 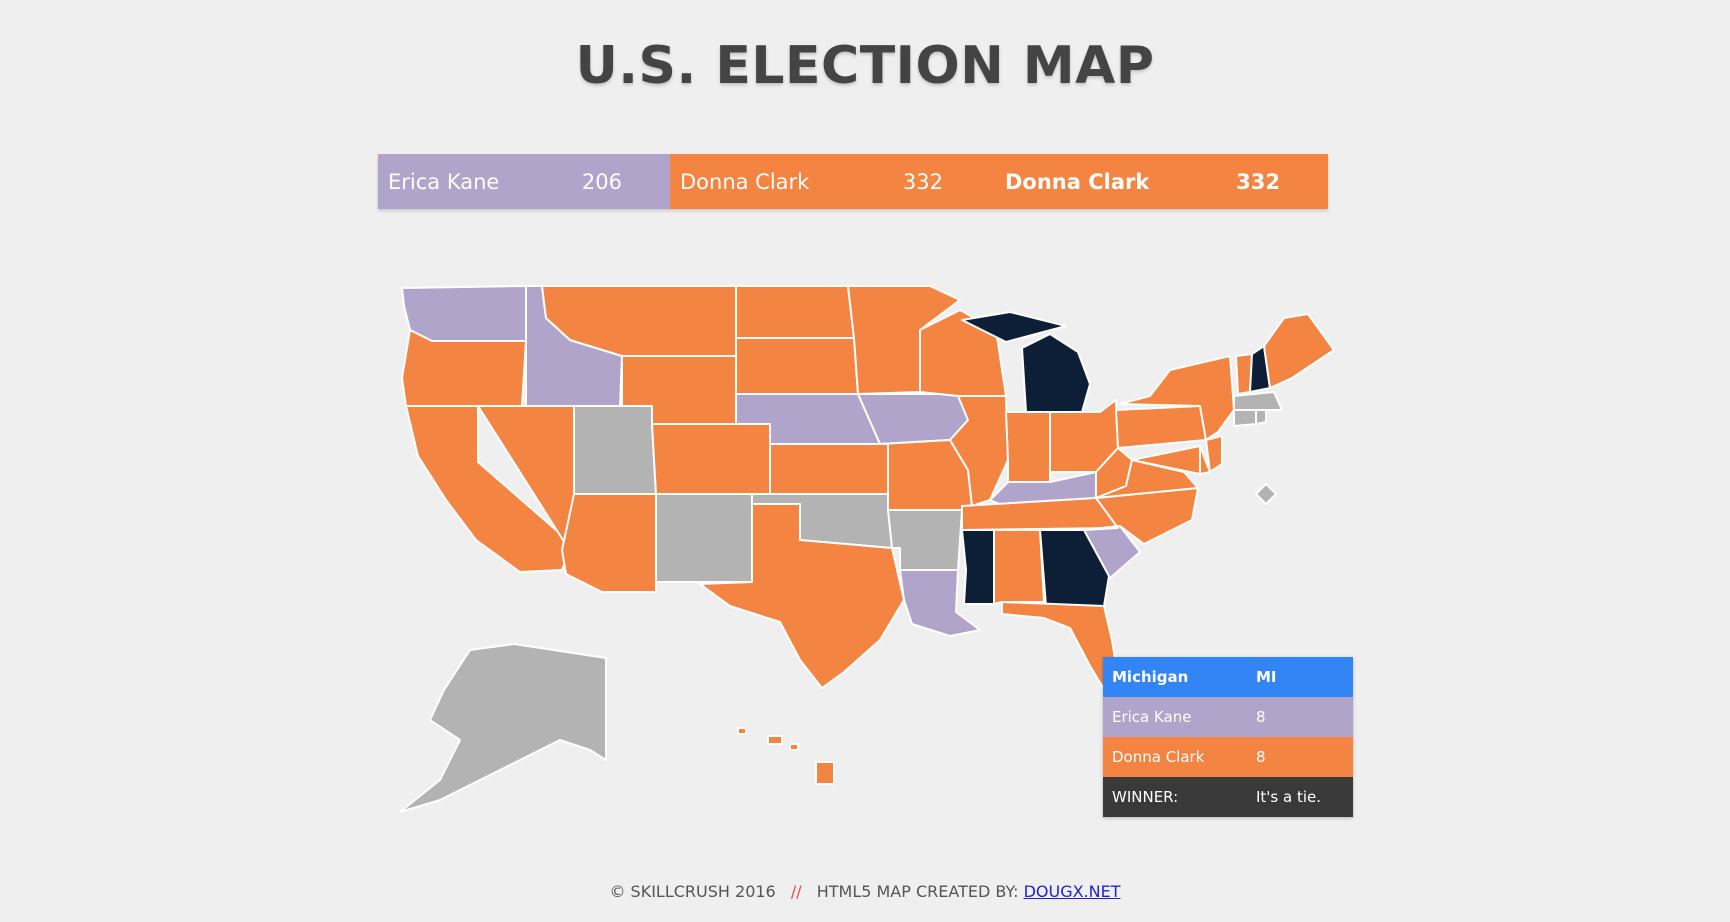 I want to click on tooltip-clark-label: Donna Clark, so click(x=1158, y=757).